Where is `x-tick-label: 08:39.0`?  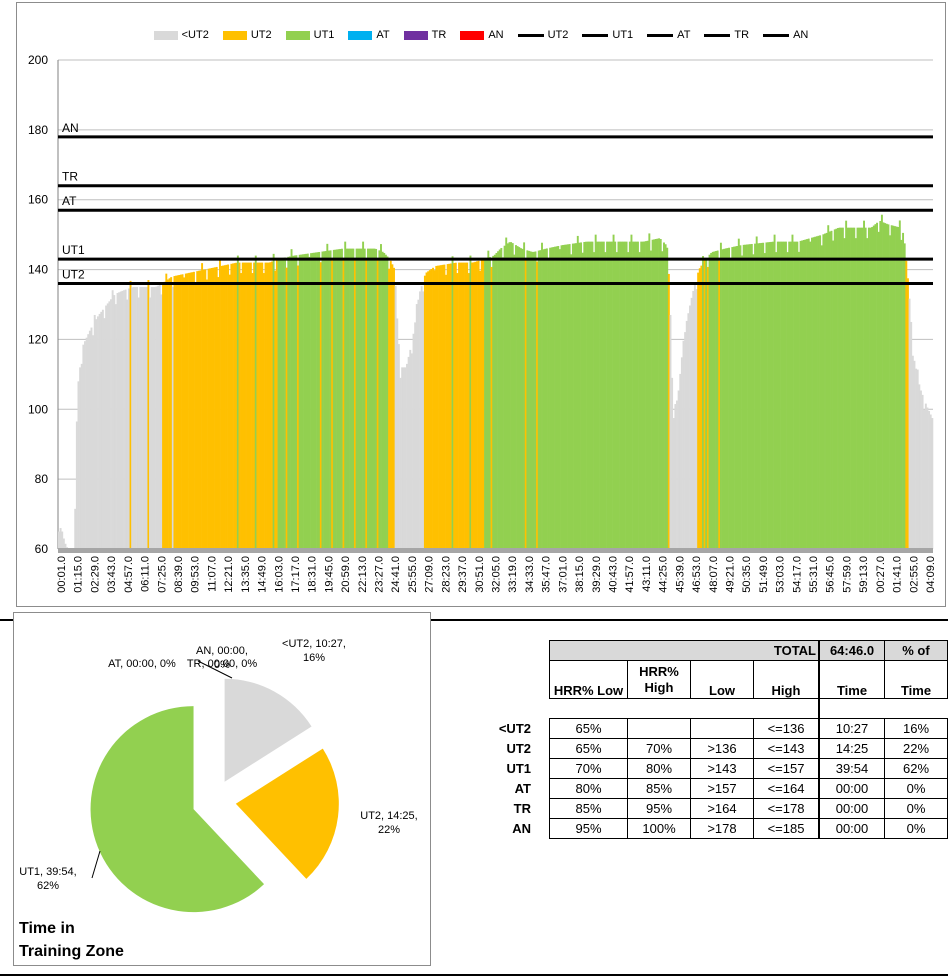
x-tick-label: 08:39.0 is located at coordinates (179, 574).